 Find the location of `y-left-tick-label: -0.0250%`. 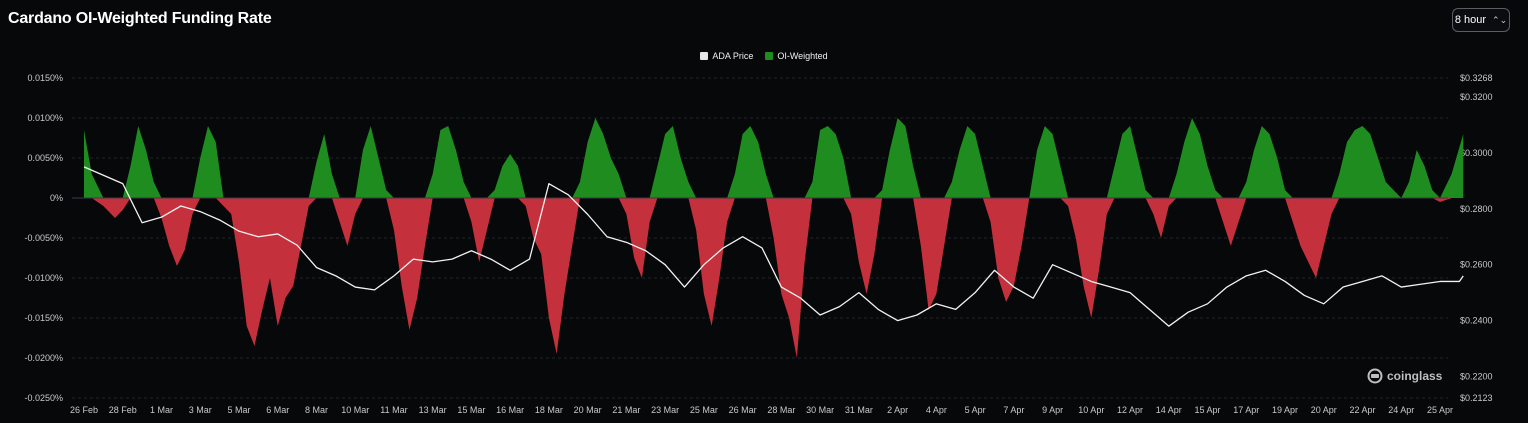

y-left-tick-label: -0.0250% is located at coordinates (43, 398).